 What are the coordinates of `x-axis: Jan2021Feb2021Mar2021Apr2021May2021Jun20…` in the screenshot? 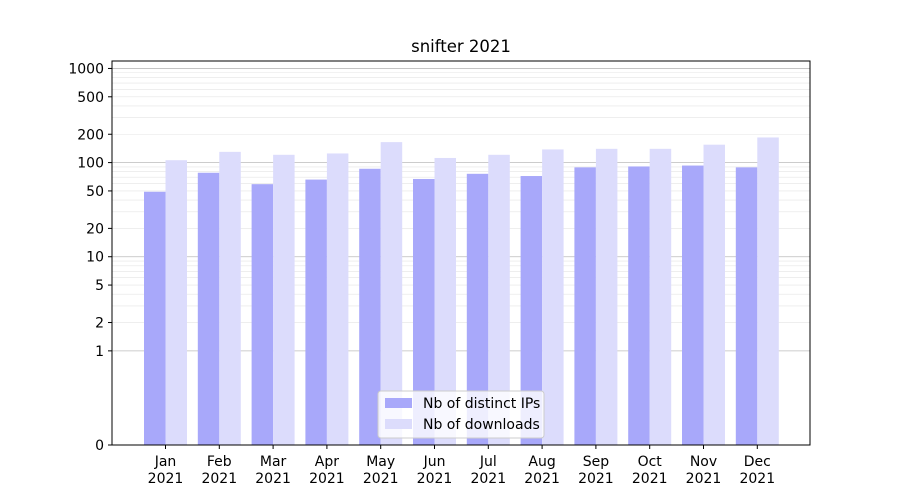 It's located at (461, 466).